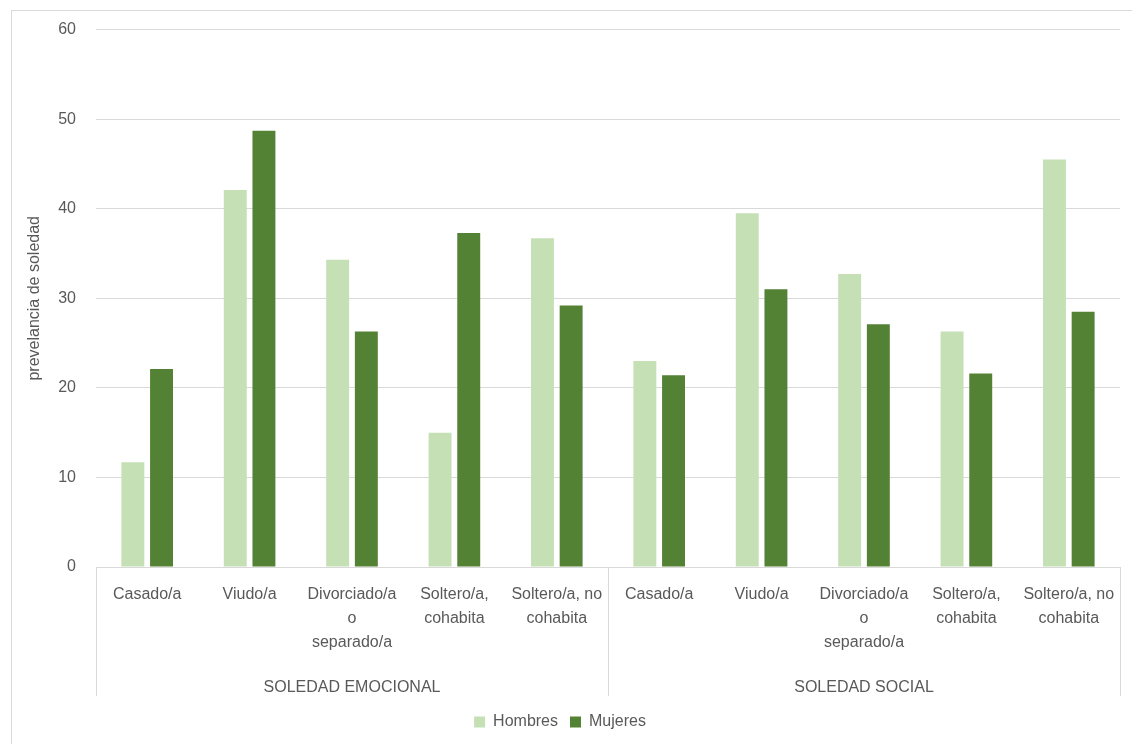 The height and width of the screenshot is (744, 1132). What do you see at coordinates (72, 566) in the screenshot?
I see `y-tick-label: 0` at bounding box center [72, 566].